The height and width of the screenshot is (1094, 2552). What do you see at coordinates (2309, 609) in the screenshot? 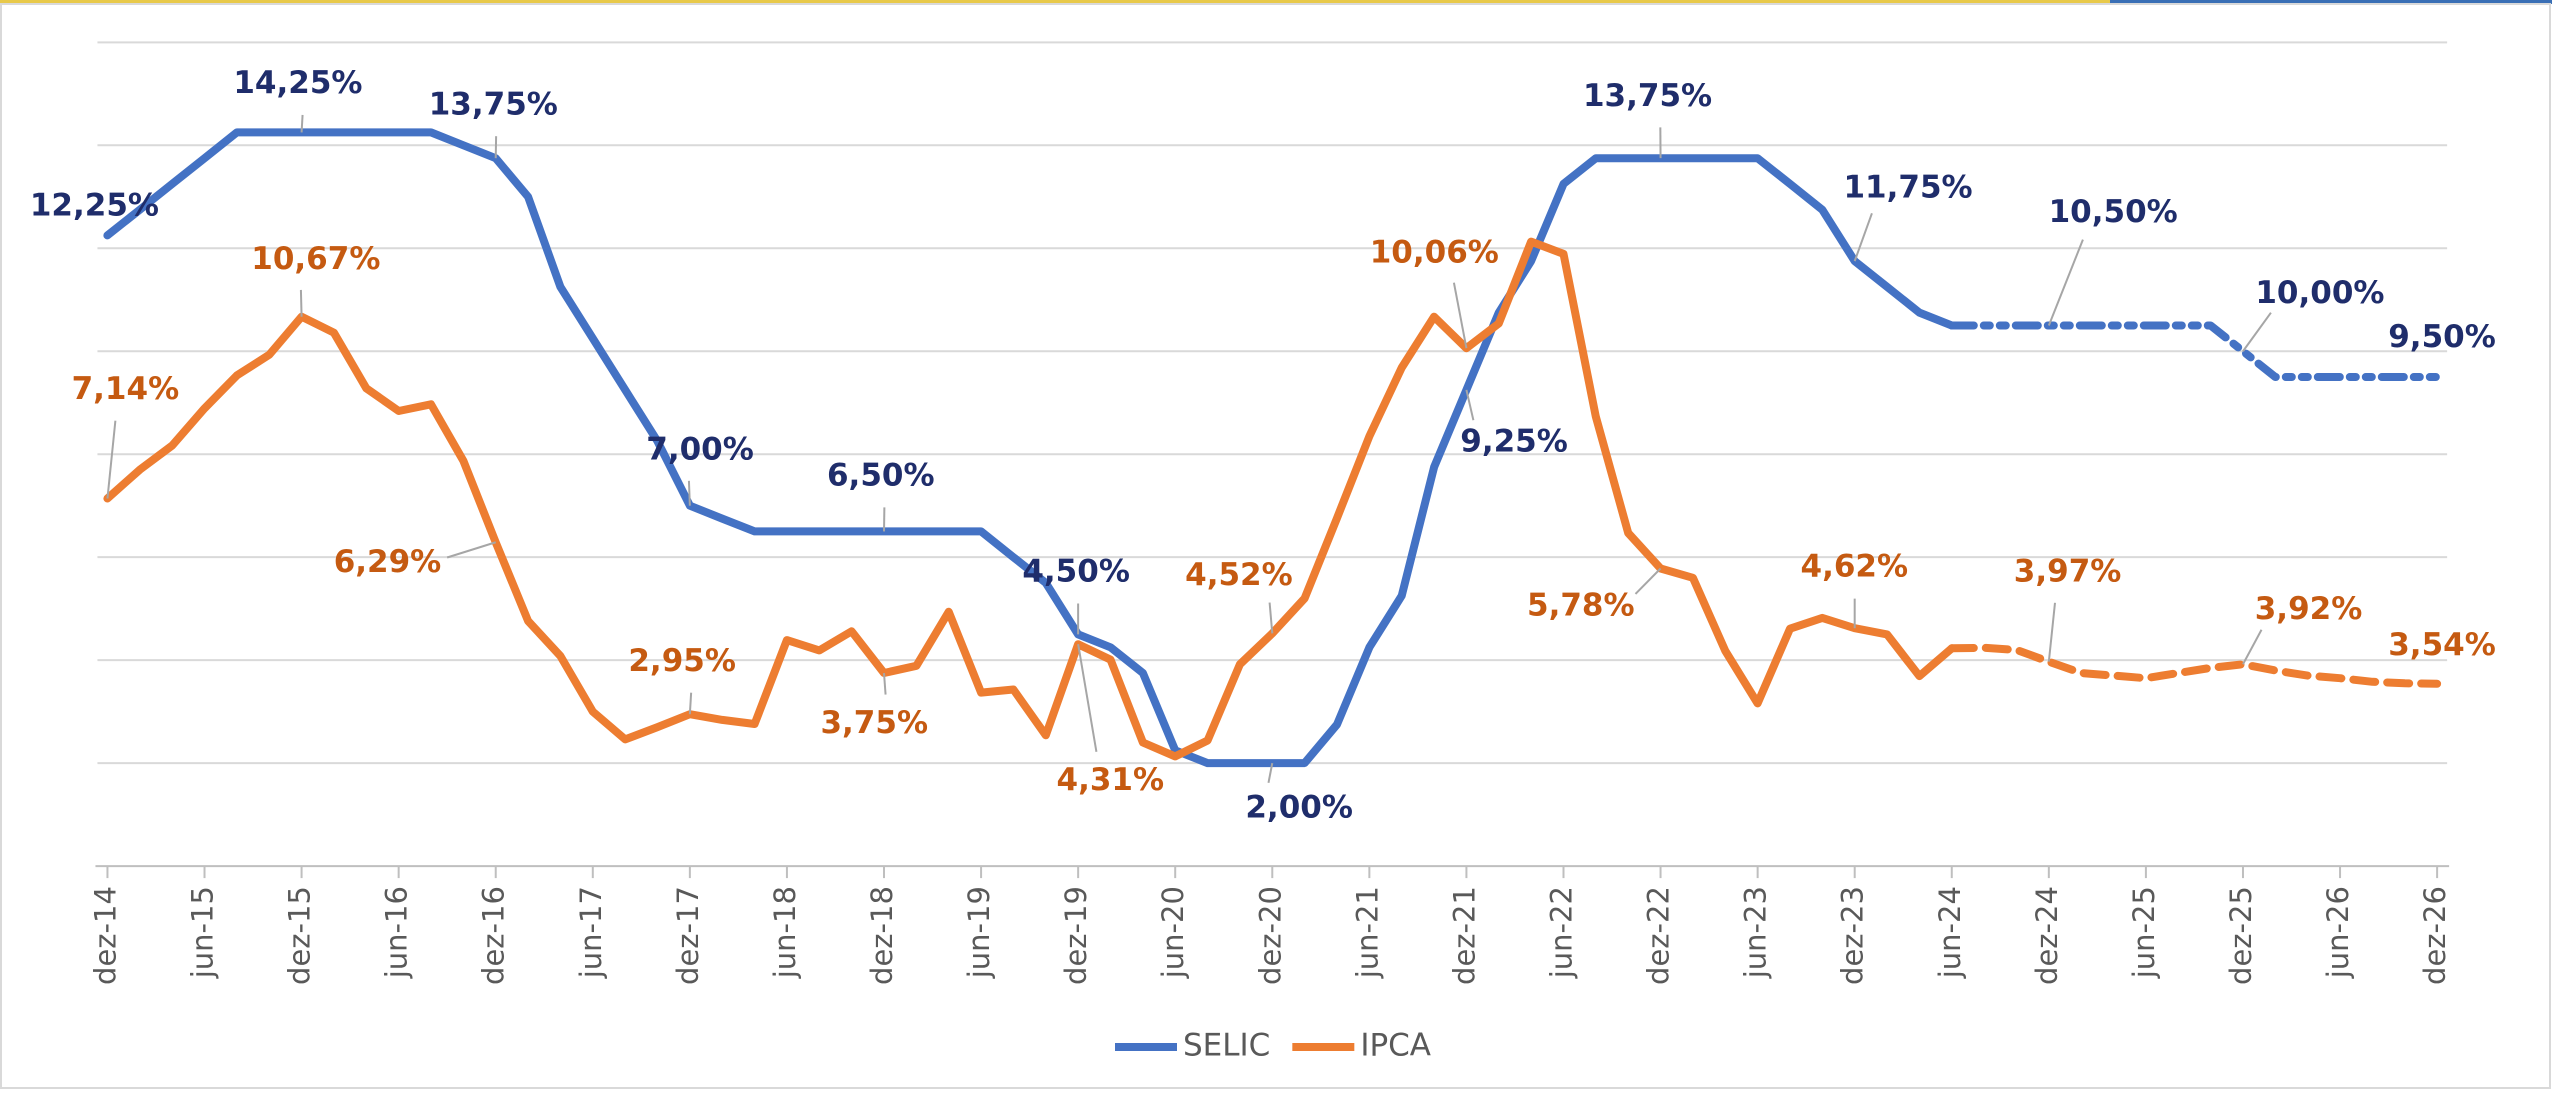
I see `data-label: 3,92%` at bounding box center [2309, 609].